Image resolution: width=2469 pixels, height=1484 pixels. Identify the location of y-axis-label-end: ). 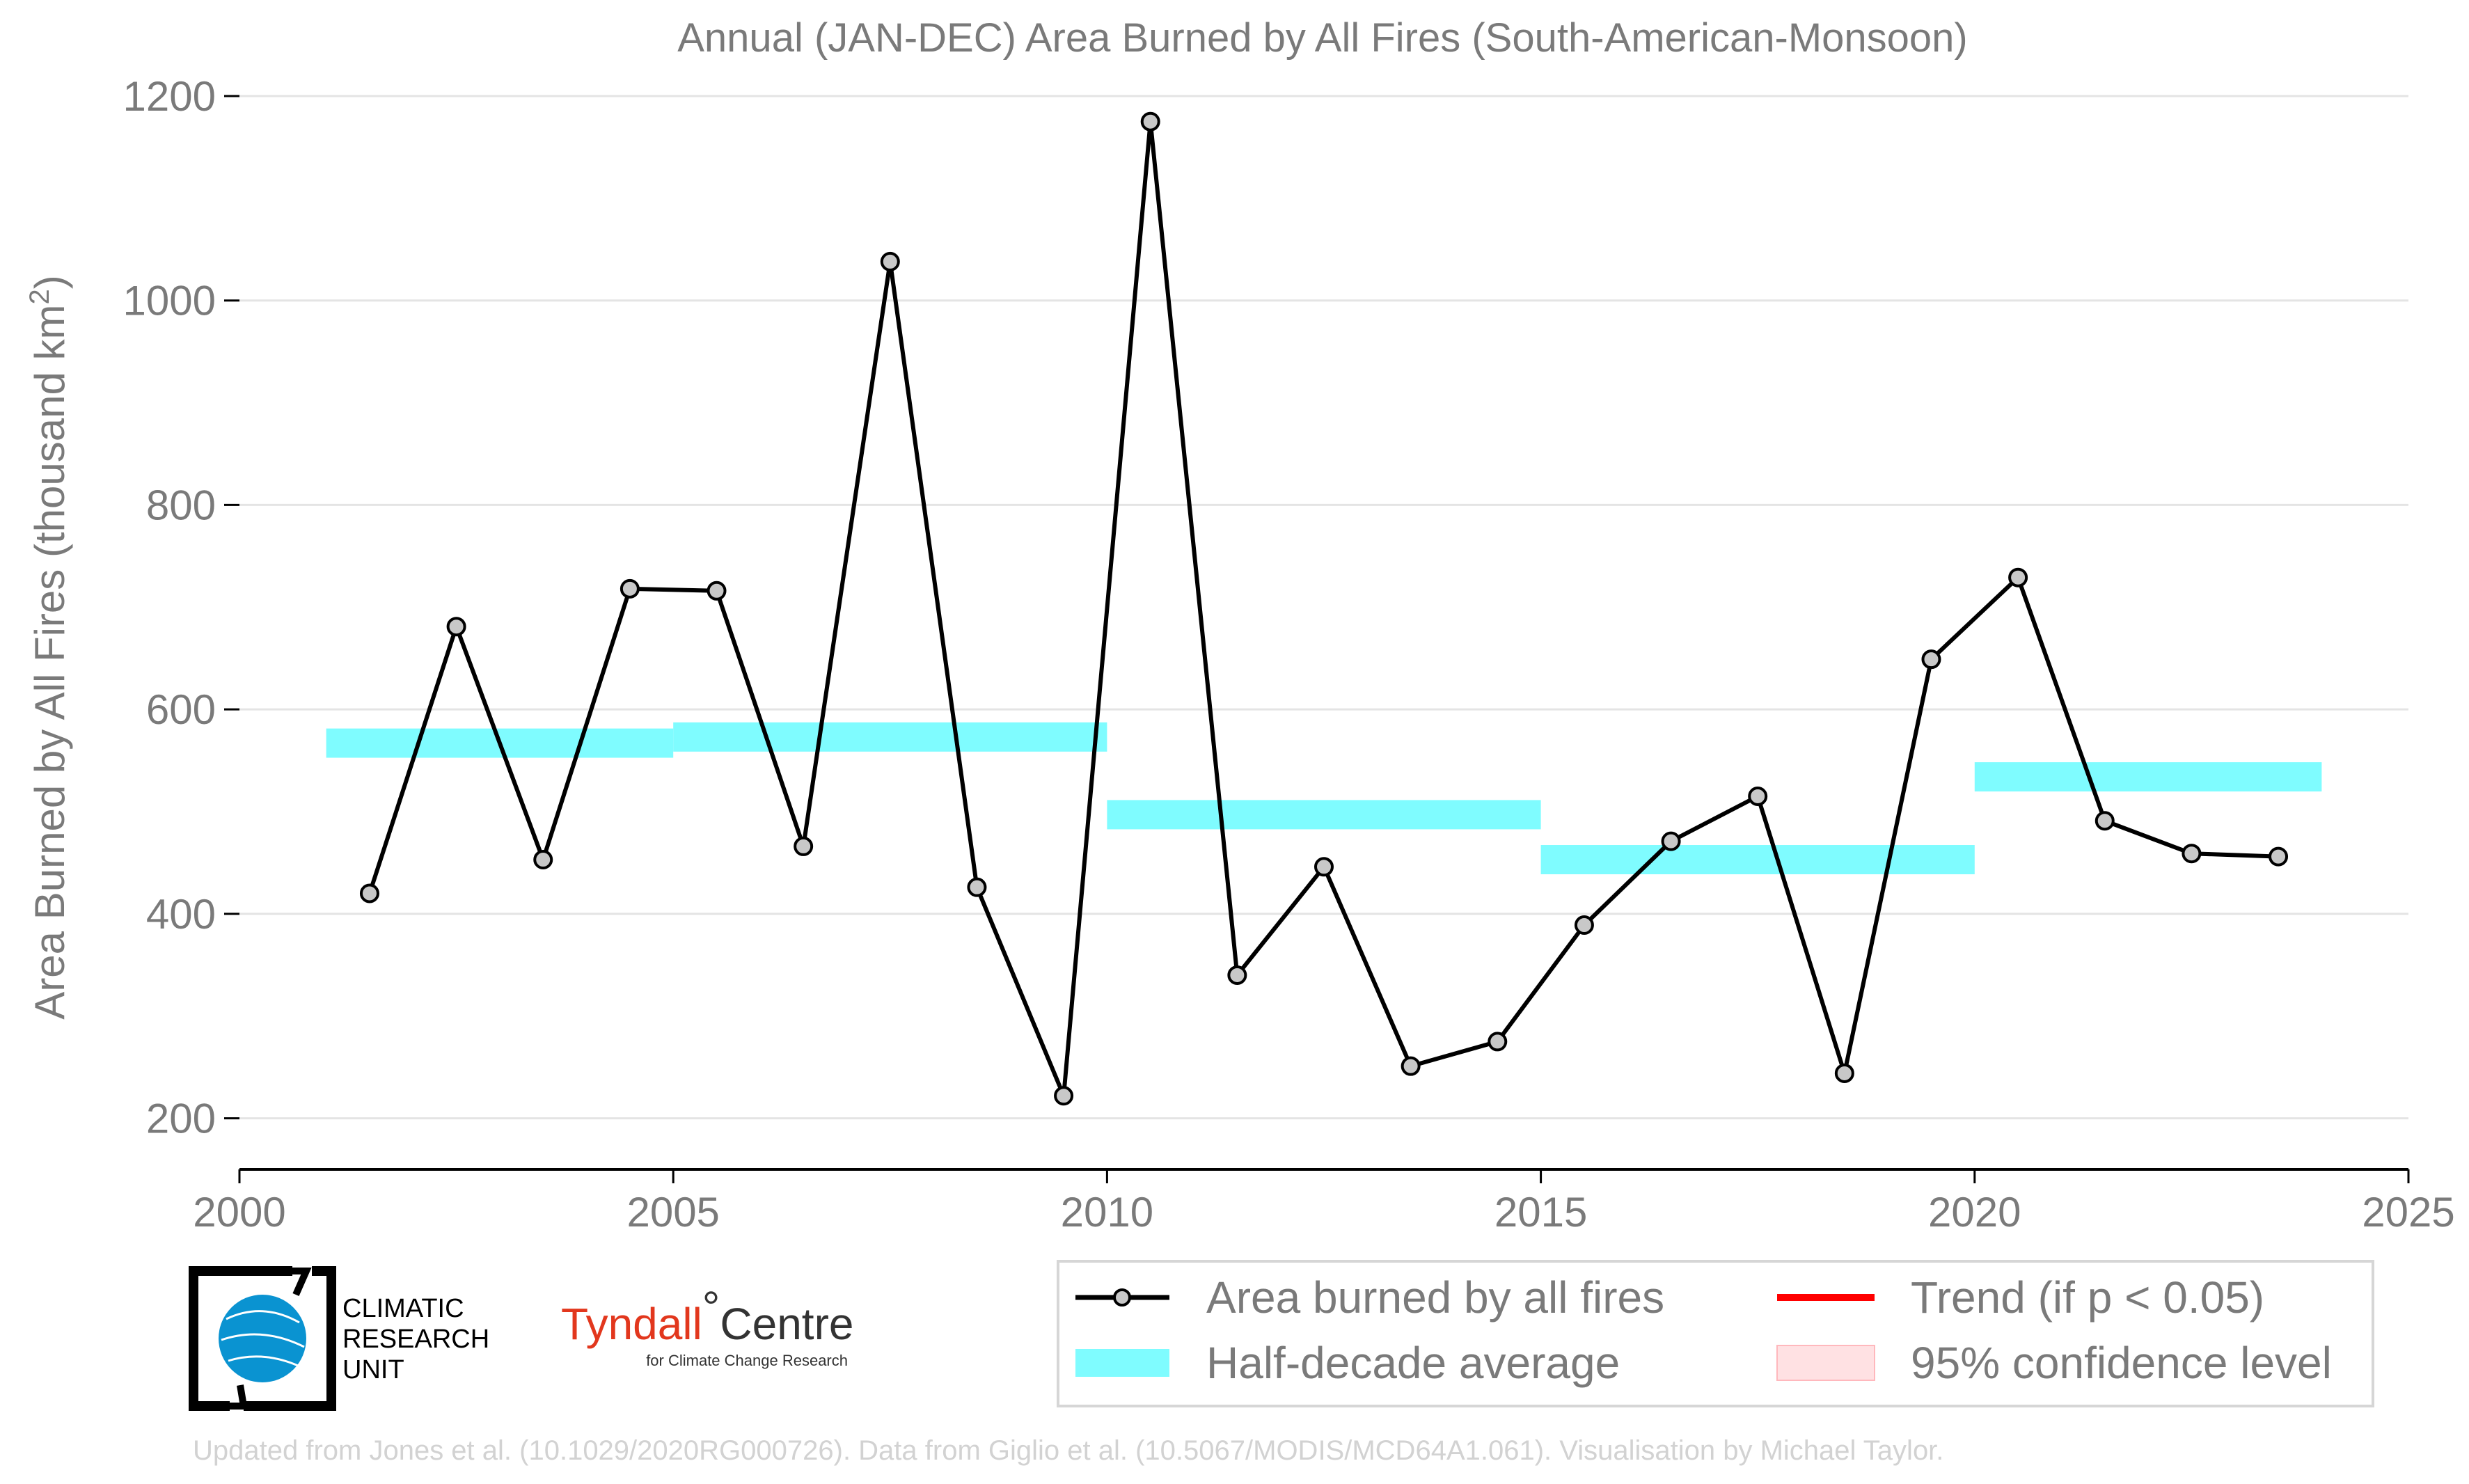
(49, 282).